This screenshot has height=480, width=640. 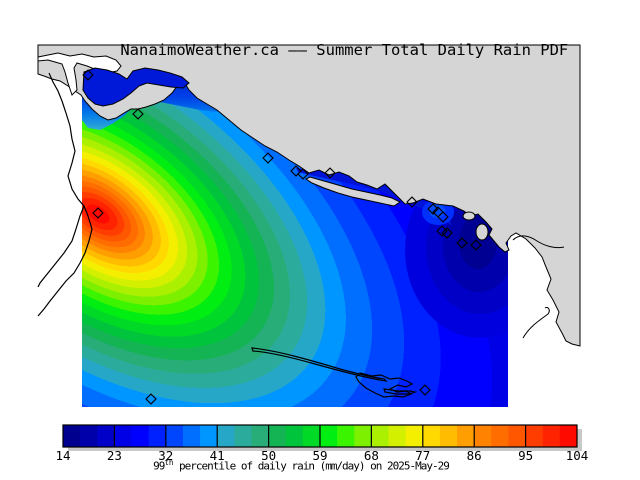 What do you see at coordinates (474, 455) in the screenshot?
I see `colorbar-tick-label: 86` at bounding box center [474, 455].